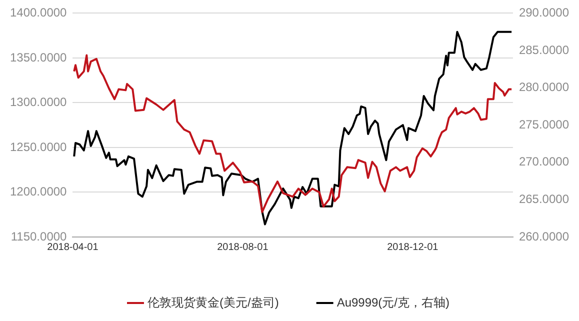 The image size is (579, 321). Describe the element at coordinates (39, 236) in the screenshot. I see `y-tick-label: 1150.0000` at that location.